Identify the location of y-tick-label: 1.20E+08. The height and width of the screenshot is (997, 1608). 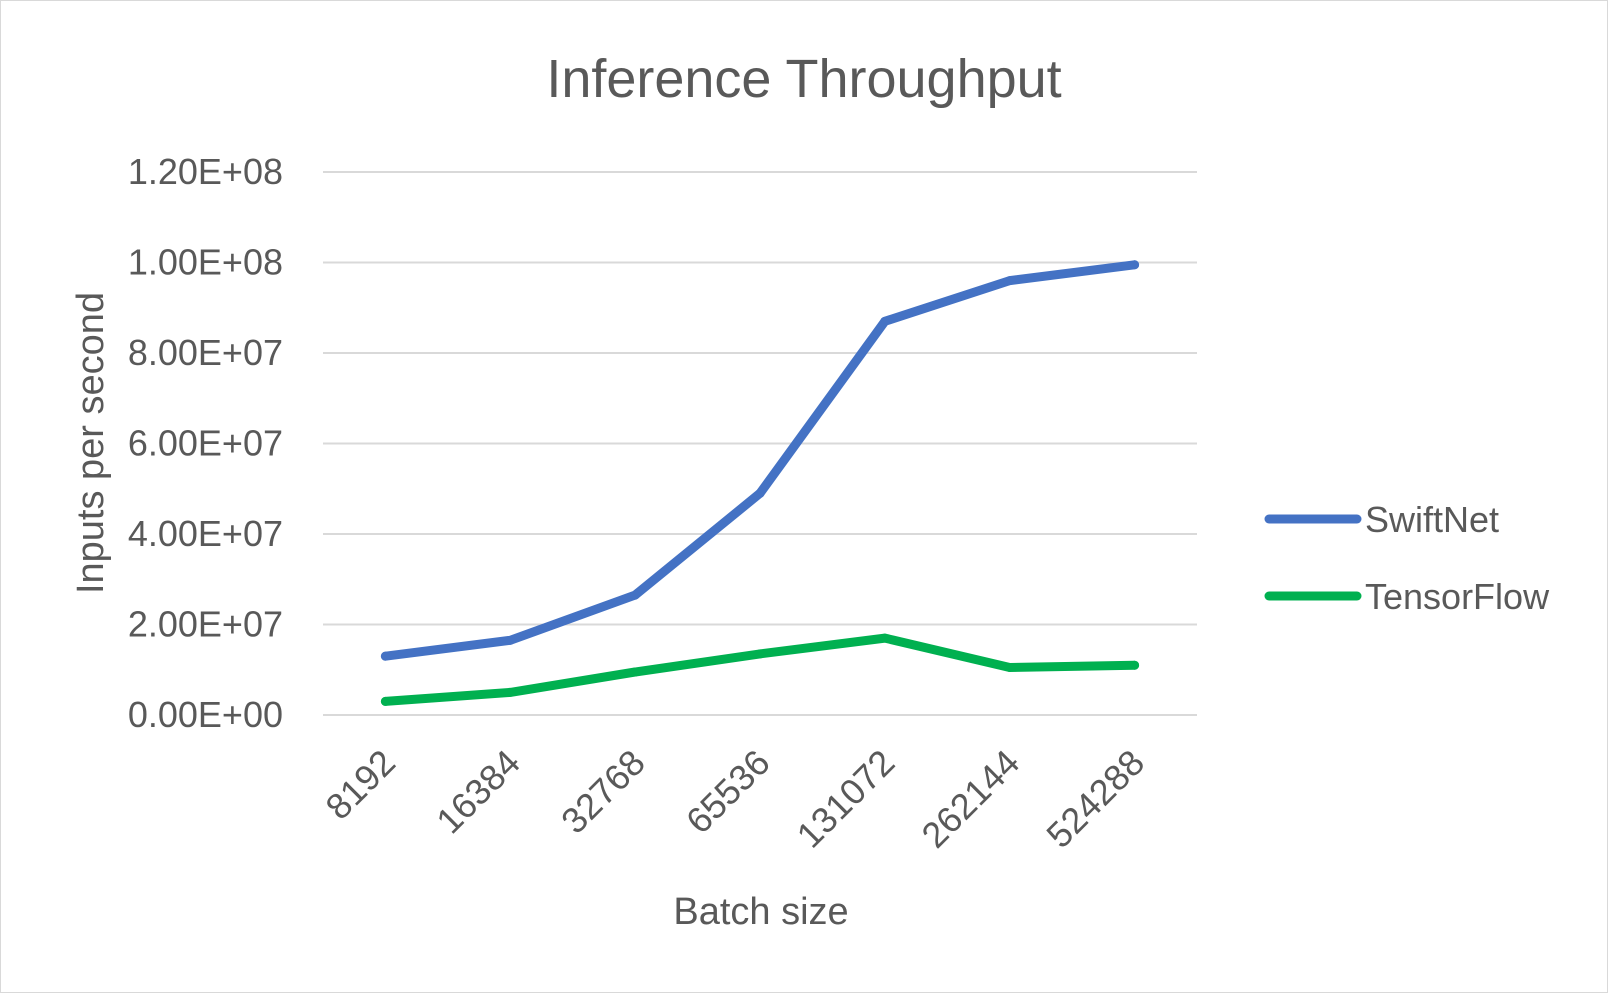
(205, 171).